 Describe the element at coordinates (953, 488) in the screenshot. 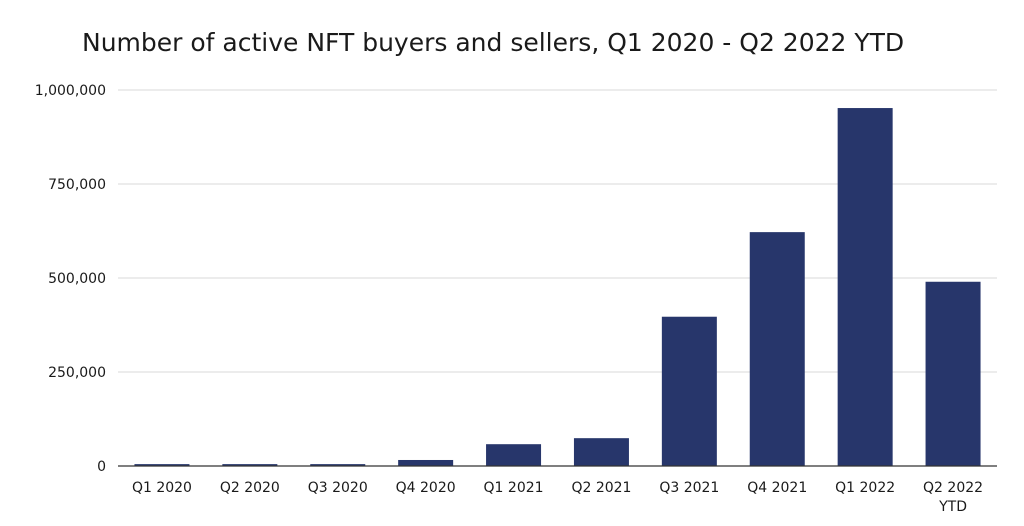

I see `x-tick-label: Q2 2022` at that location.